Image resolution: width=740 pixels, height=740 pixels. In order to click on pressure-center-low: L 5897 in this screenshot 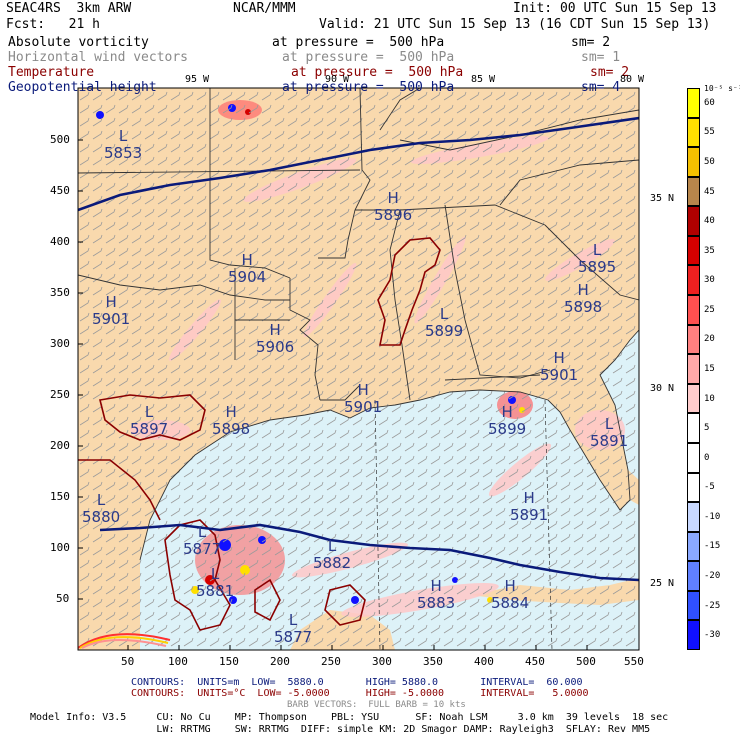, I will do `click(149, 420)`.